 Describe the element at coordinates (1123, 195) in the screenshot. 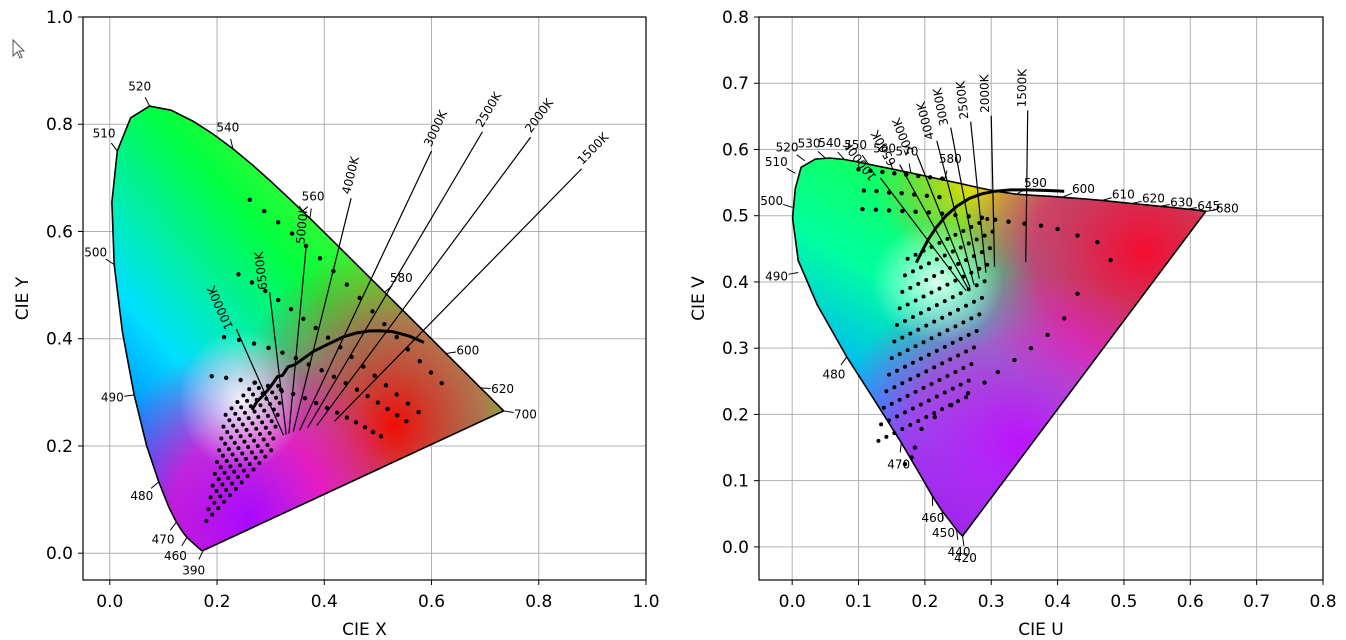

I see `wavelength-label: 610` at that location.